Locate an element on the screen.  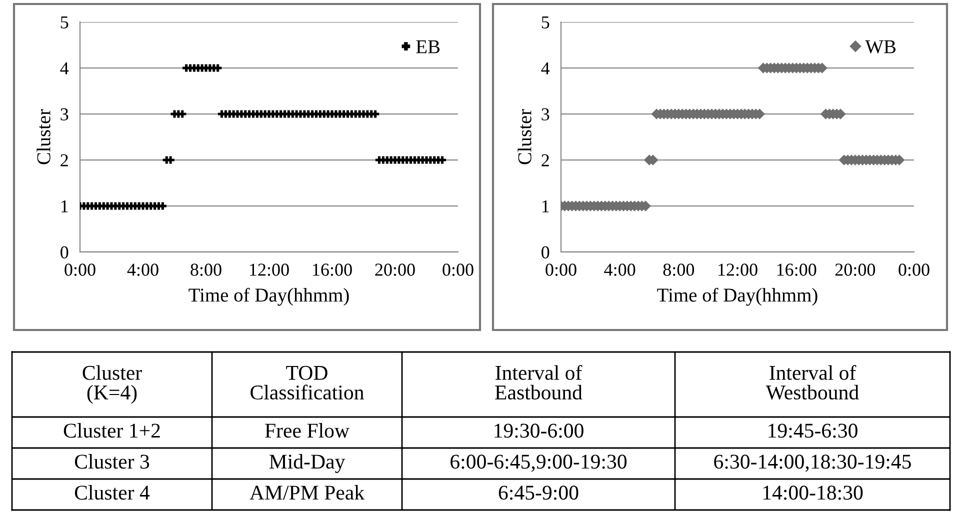
text: 6:00-6:45,9:00-19:30 is located at coordinates (538, 463).